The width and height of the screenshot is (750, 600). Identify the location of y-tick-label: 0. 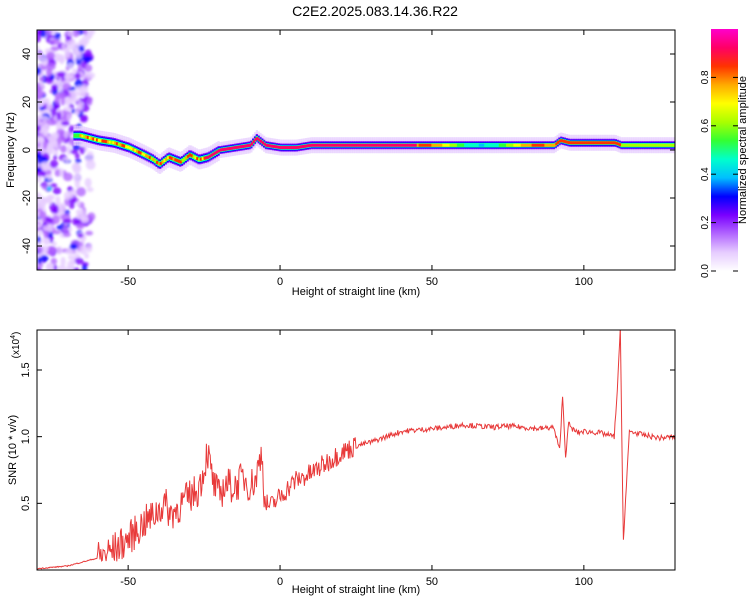
(27, 150).